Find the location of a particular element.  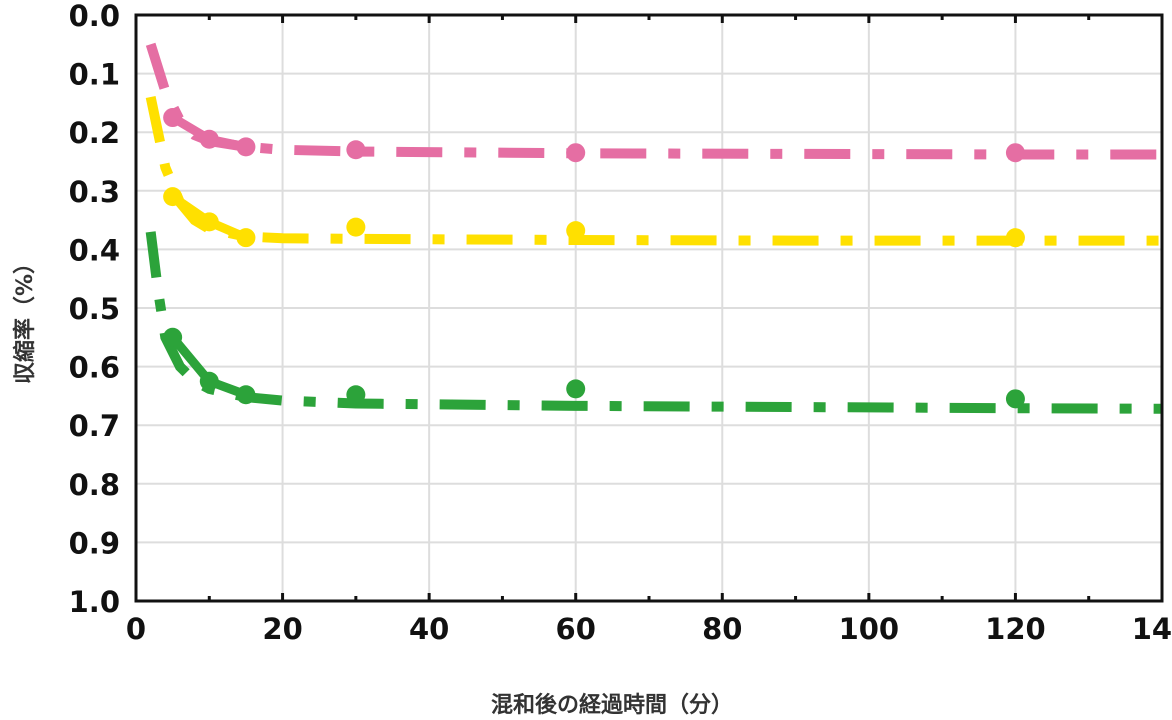

y-tick-label: 0.2 is located at coordinates (94, 133).